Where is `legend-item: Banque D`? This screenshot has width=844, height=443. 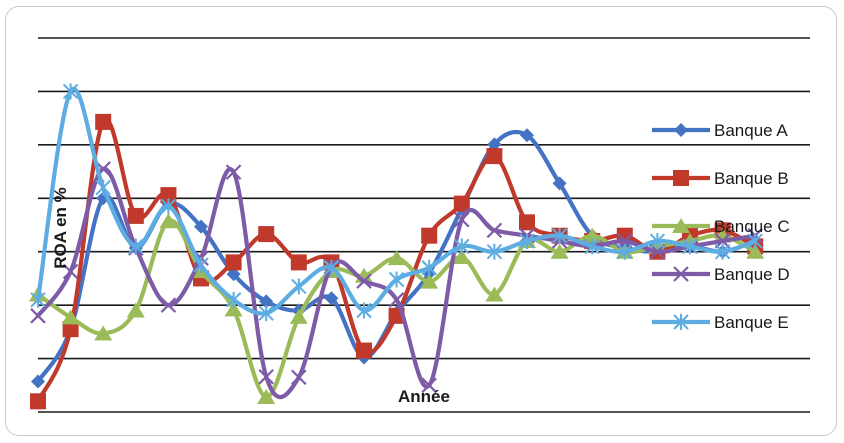 legend-item: Banque D is located at coordinates (721, 274).